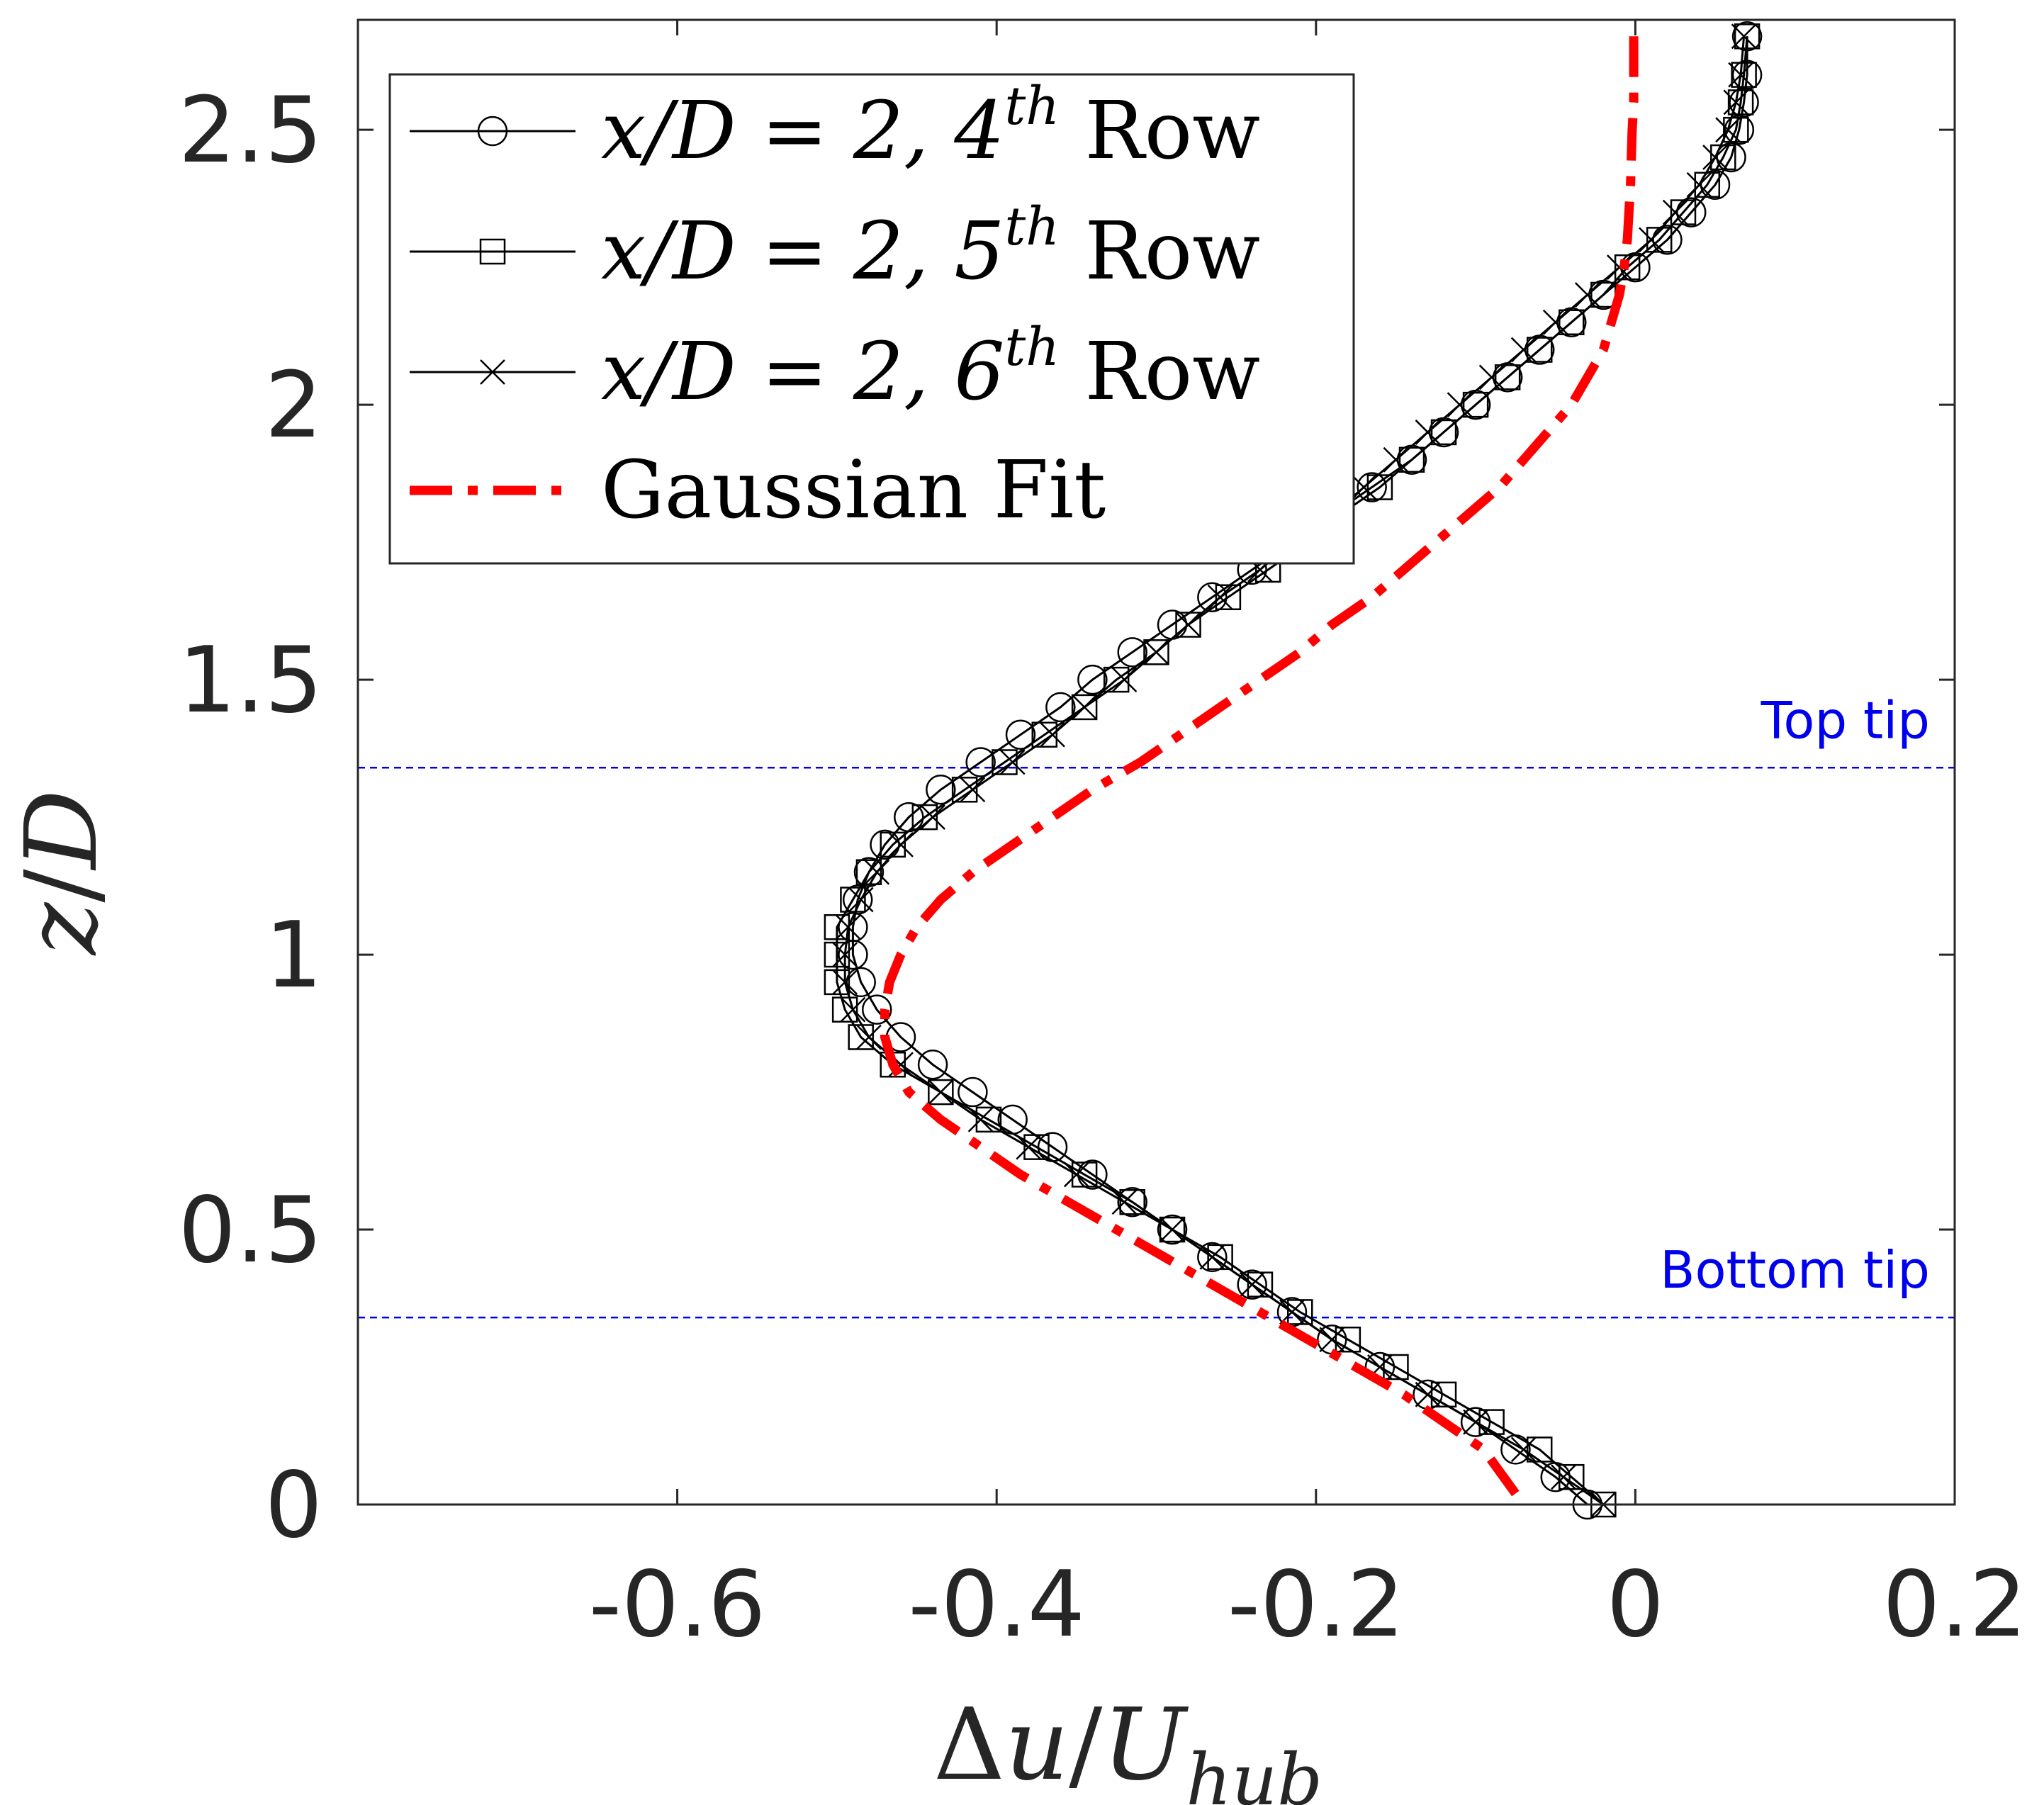 This screenshot has width=2044, height=1805. I want to click on legend-label-main: x/D = 2, 4, so click(802, 131).